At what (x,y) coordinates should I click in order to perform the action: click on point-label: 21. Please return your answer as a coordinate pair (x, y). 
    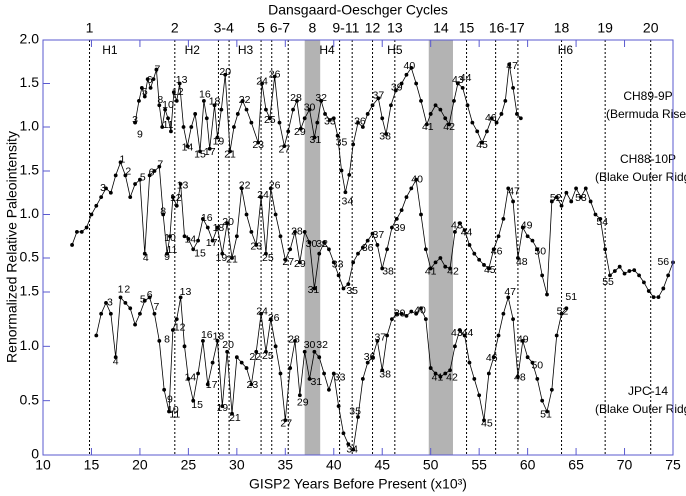
    Looking at the image, I should click on (230, 155).